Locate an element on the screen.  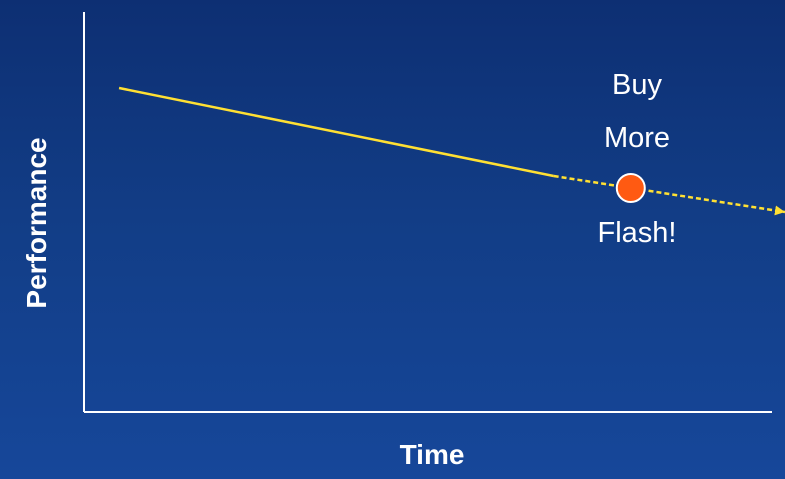
marker-layer is located at coordinates (630, 188).